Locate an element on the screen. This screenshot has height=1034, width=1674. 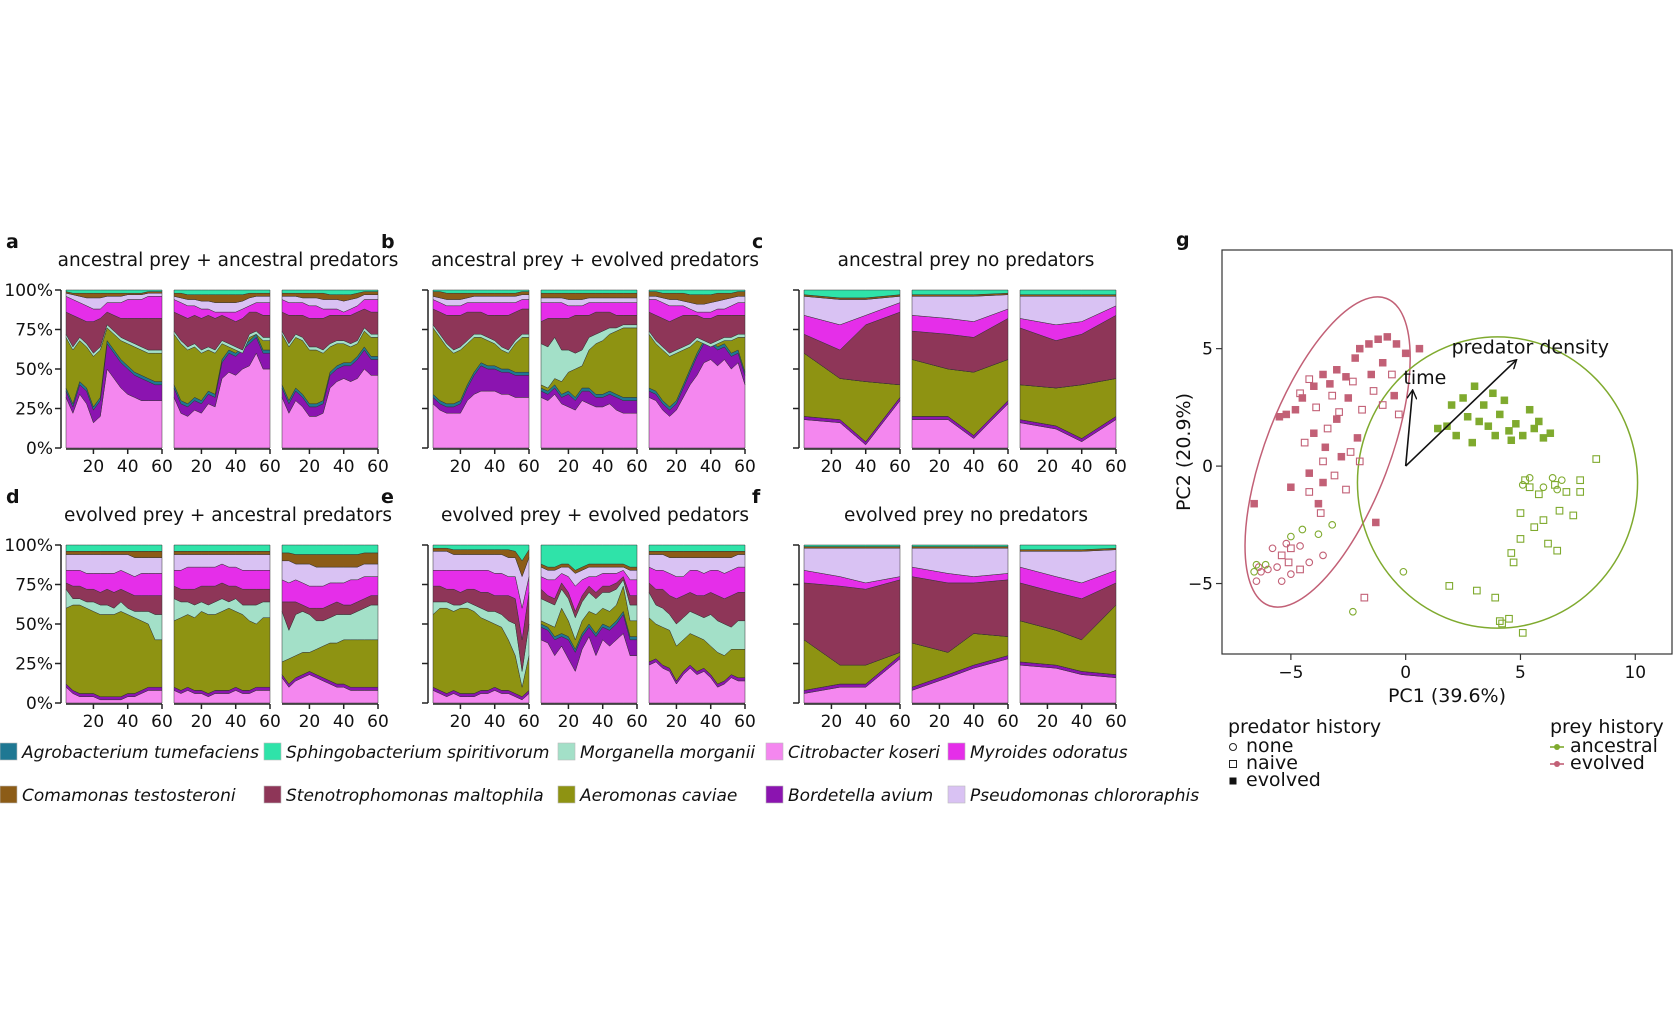
legend-label: Aeromonas caviae is located at coordinates (658, 796).